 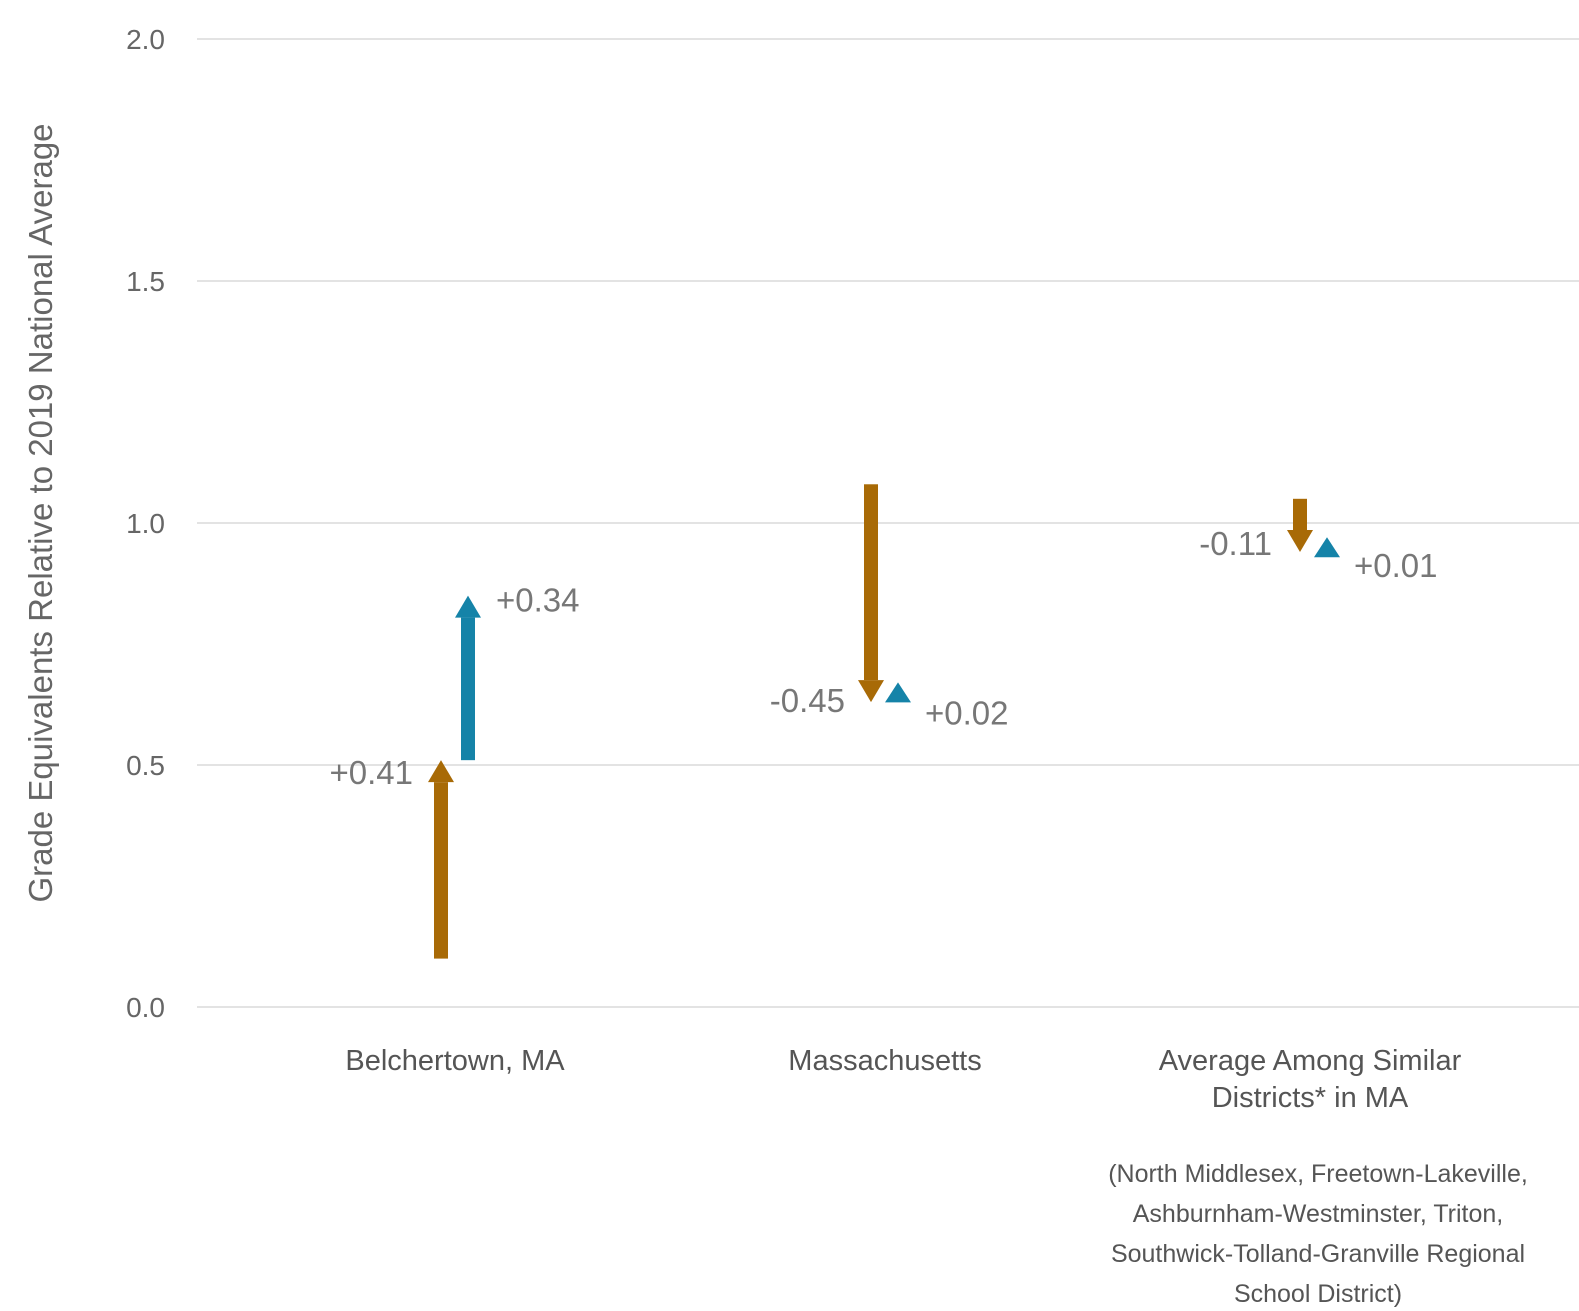 What do you see at coordinates (538, 600) in the screenshot?
I see `data-label: +0.34` at bounding box center [538, 600].